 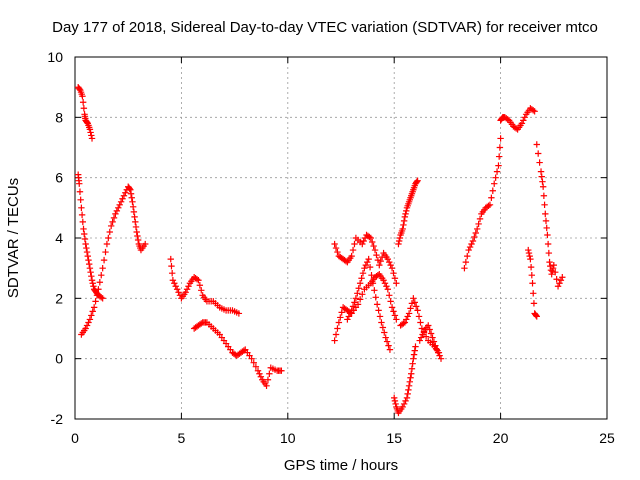 What do you see at coordinates (205, 286) in the screenshot?
I see `series-seg4` at bounding box center [205, 286].